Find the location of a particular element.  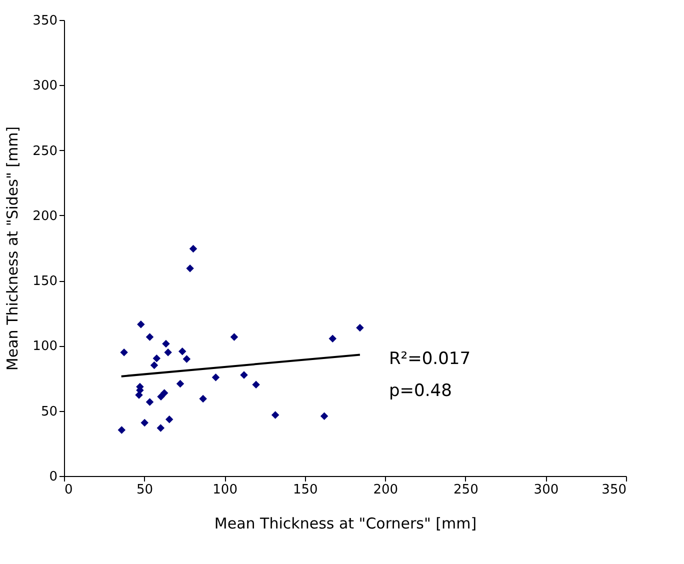

x-tick-label: 150 is located at coordinates (305, 490).